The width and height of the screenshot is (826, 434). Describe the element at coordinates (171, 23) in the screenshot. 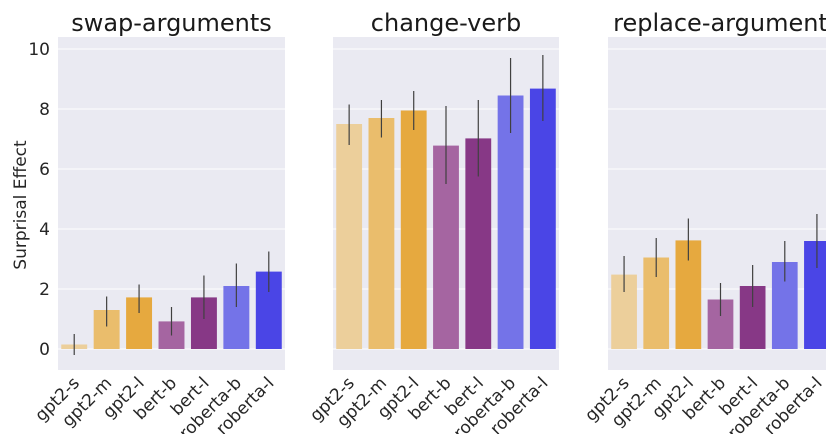

I see `panel-title: swap-arguments` at that location.